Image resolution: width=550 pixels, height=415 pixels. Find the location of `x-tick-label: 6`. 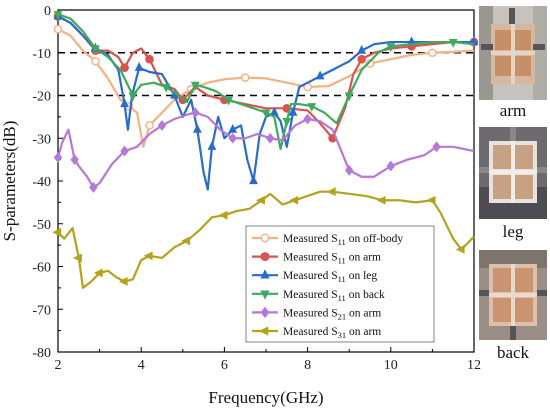

x-tick-label: 6 is located at coordinates (224, 365).